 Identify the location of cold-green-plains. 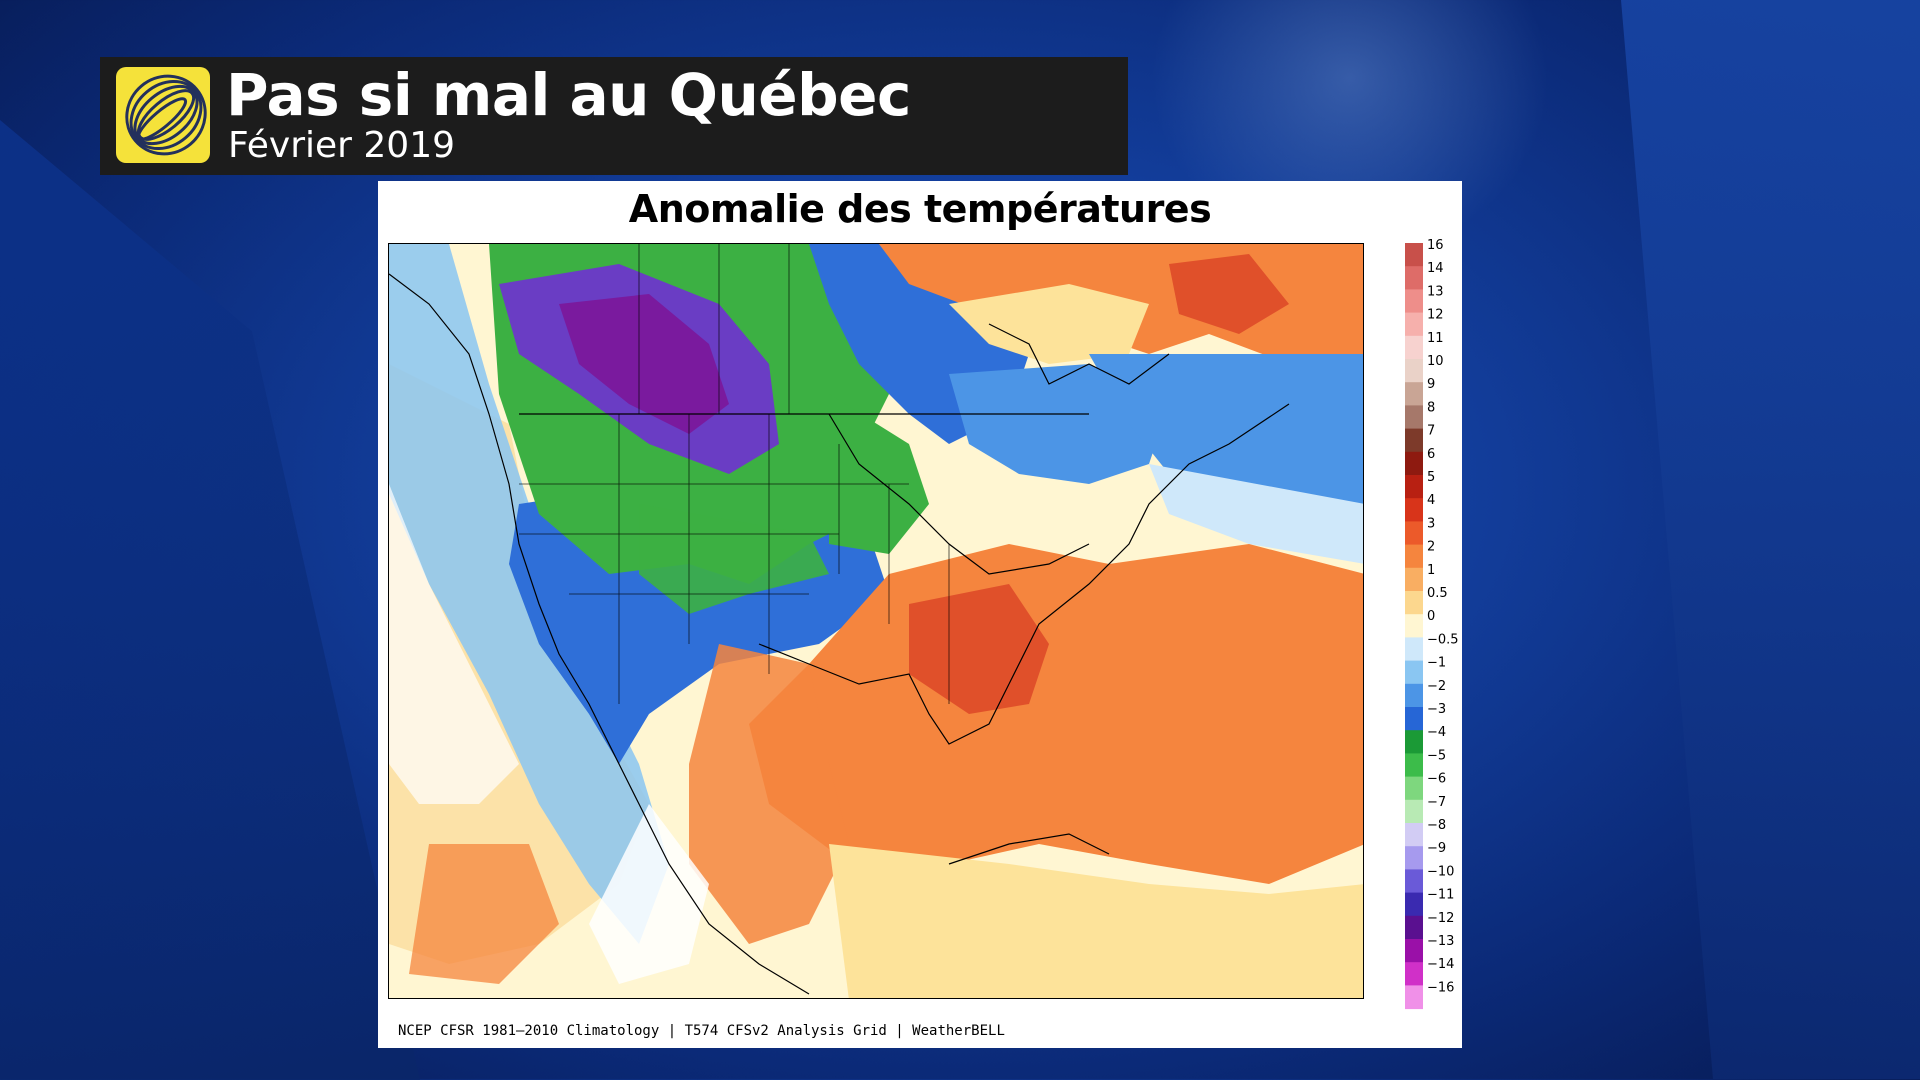
(734, 559).